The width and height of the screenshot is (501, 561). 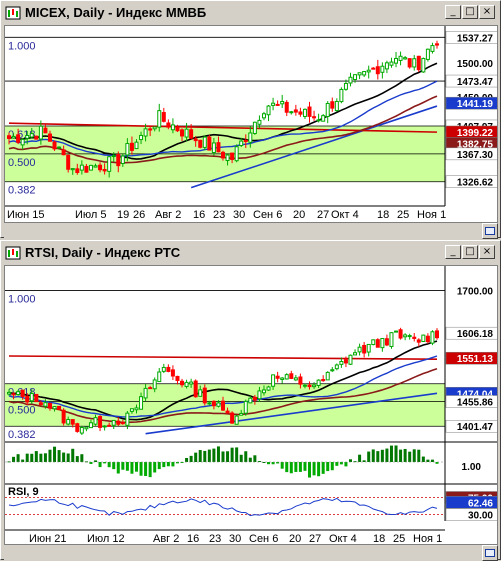 I want to click on time-axis-label: Авг 2, so click(x=166, y=538).